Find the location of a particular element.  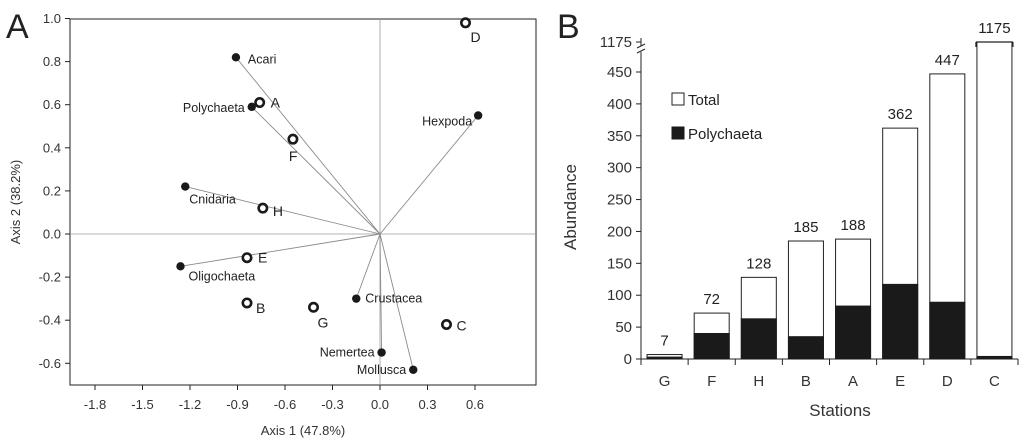

panel-a-vector-acari is located at coordinates (308, 146).